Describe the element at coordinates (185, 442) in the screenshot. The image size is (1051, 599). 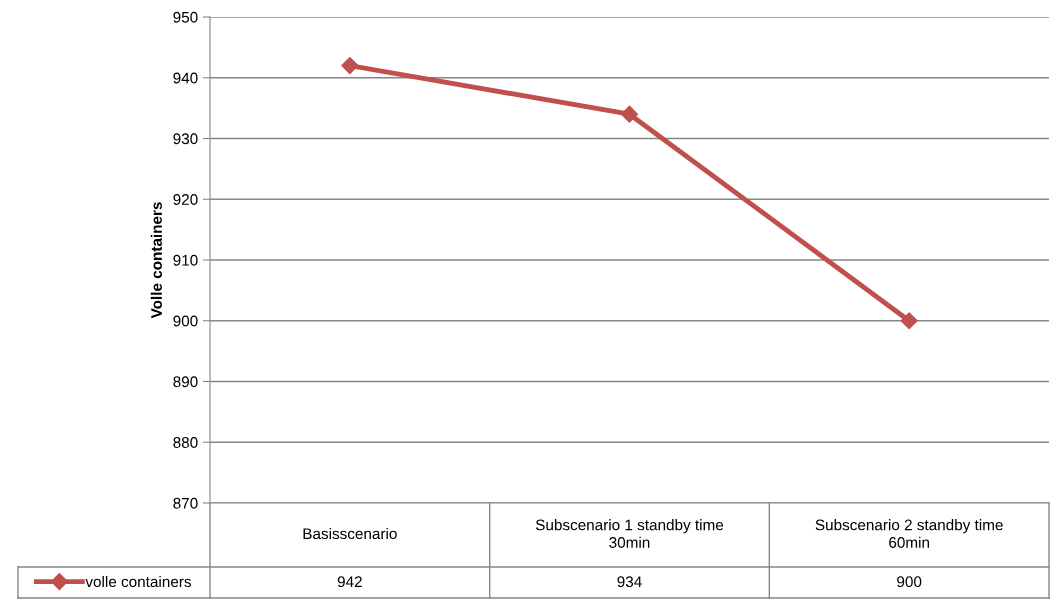
I see `y-tick-label: 880` at that location.